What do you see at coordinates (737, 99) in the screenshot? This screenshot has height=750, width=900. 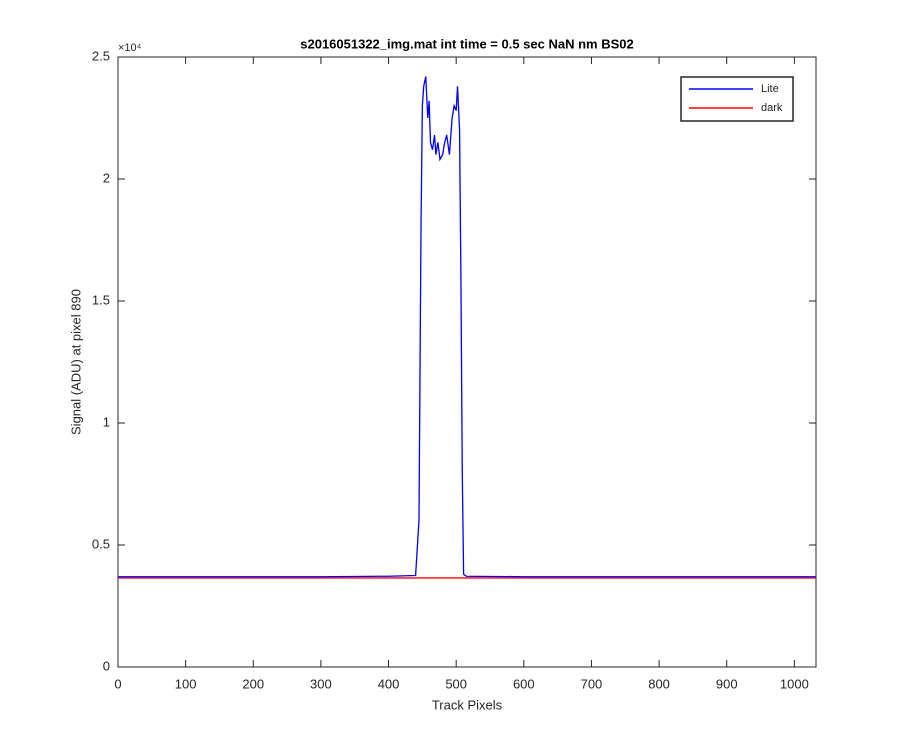 I see `legend-box` at bounding box center [737, 99].